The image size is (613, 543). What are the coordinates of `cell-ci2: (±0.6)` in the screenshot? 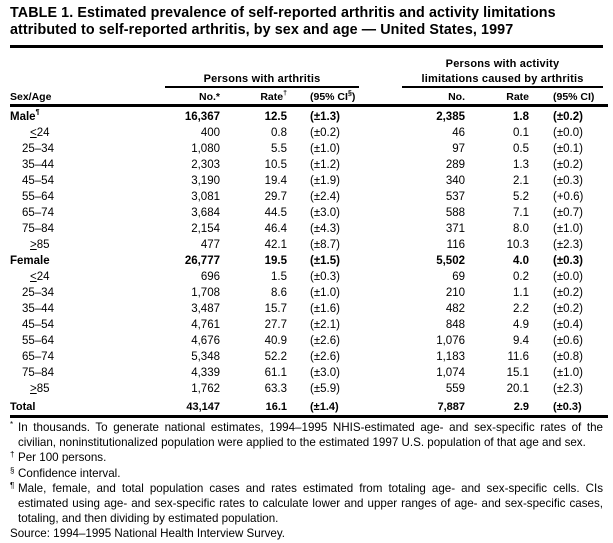 It's located at (568, 341).